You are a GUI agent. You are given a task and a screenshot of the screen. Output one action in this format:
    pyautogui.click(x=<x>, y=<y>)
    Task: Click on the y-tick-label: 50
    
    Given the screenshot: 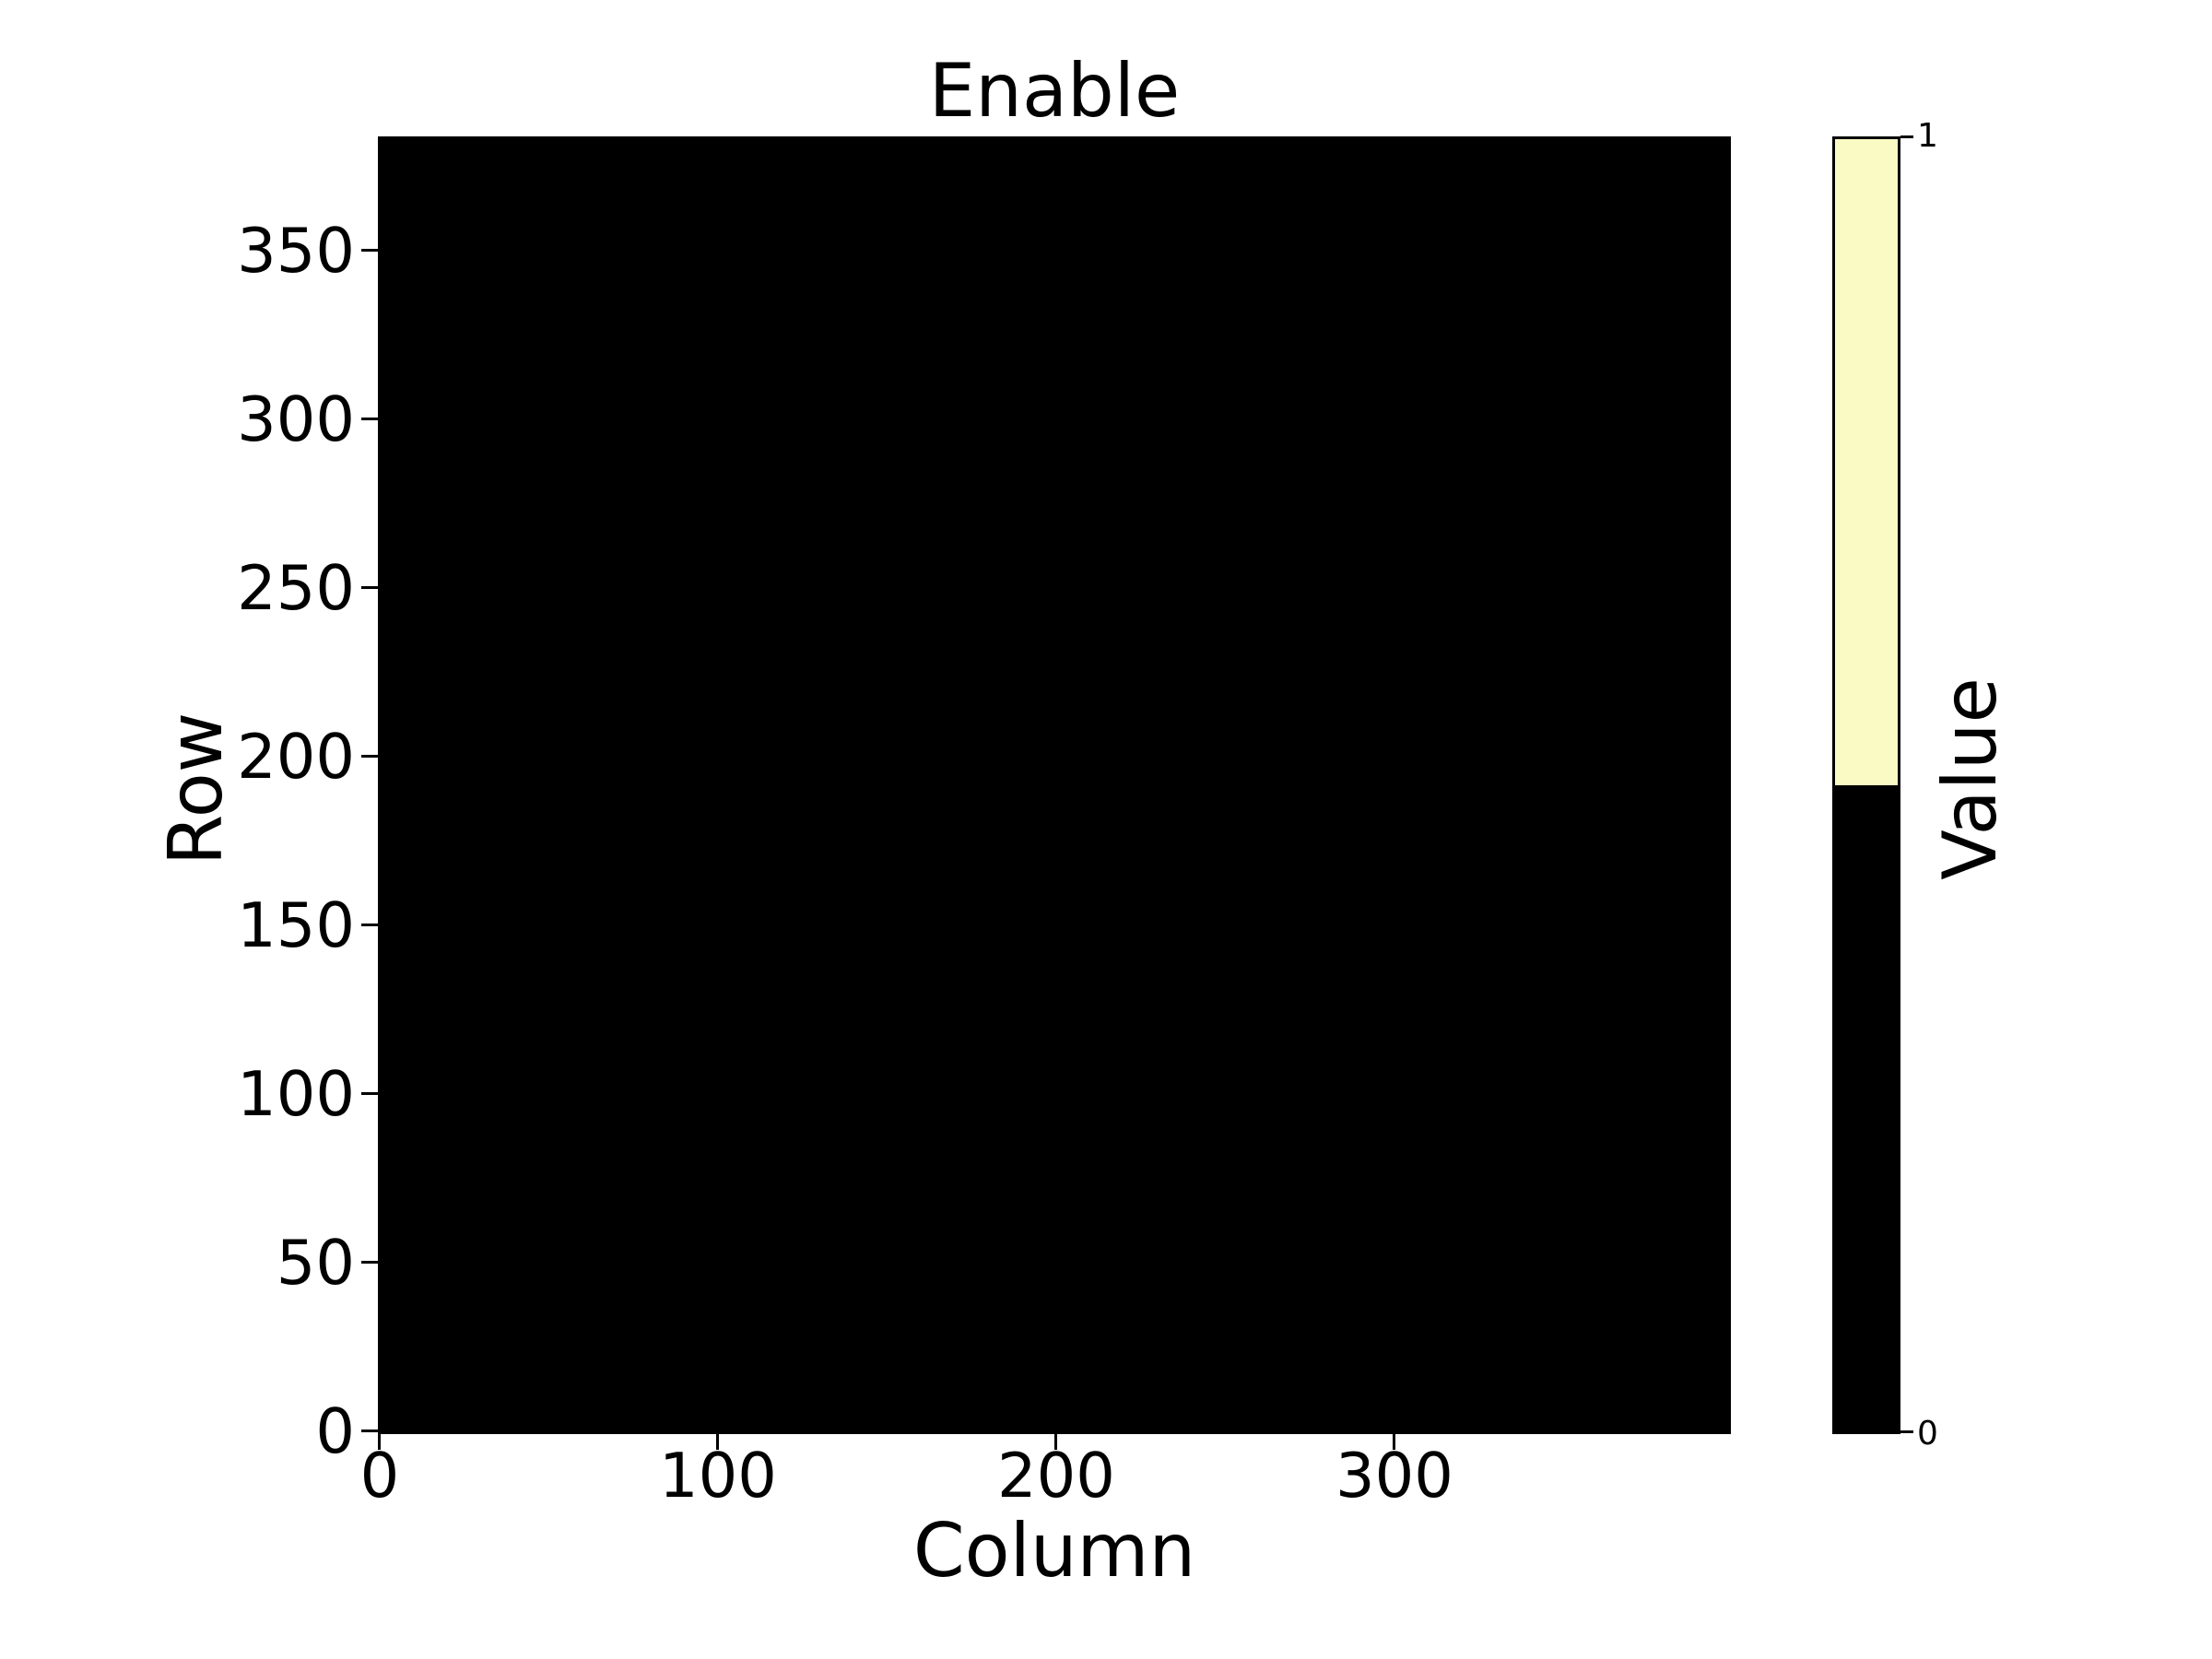 What is the action you would take?
    pyautogui.click(x=315, y=1263)
    